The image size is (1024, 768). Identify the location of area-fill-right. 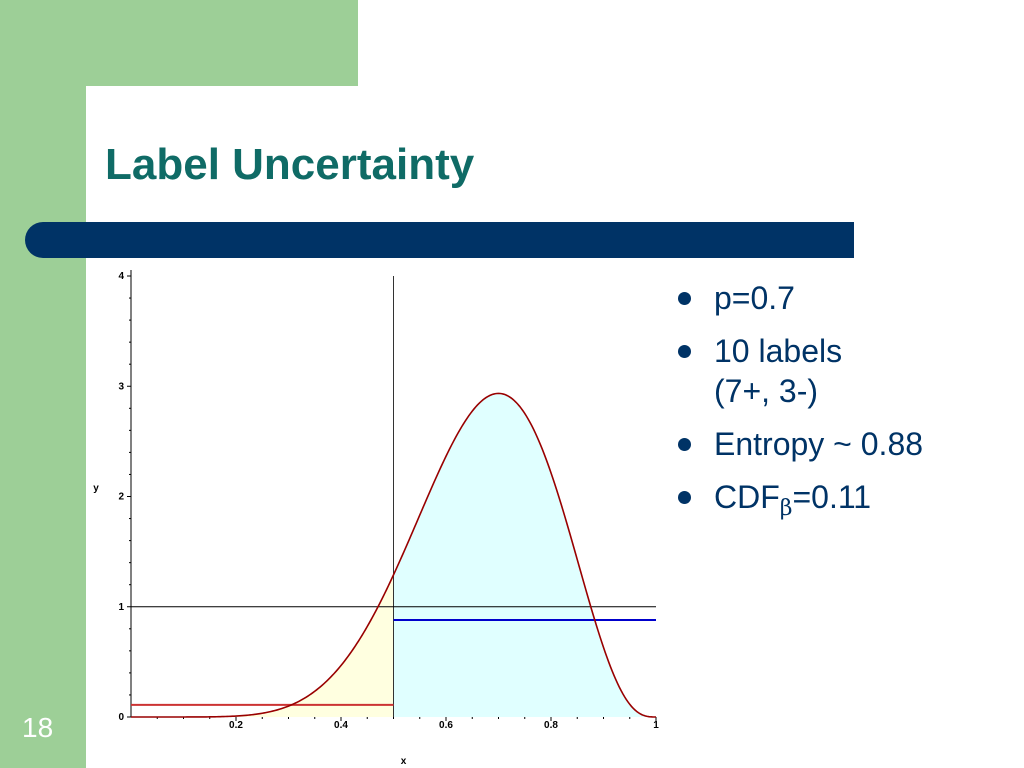
(524, 555).